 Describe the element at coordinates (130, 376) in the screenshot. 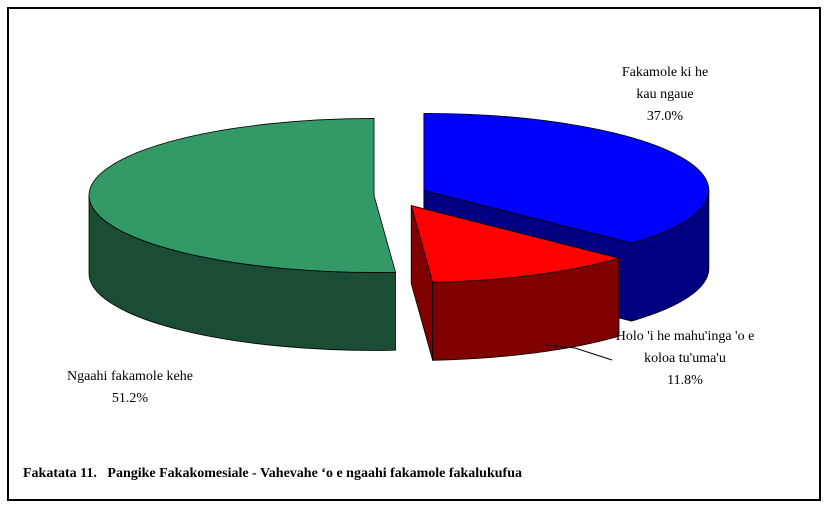

I see `category-label: Ngaahi fakamole kehe` at that location.